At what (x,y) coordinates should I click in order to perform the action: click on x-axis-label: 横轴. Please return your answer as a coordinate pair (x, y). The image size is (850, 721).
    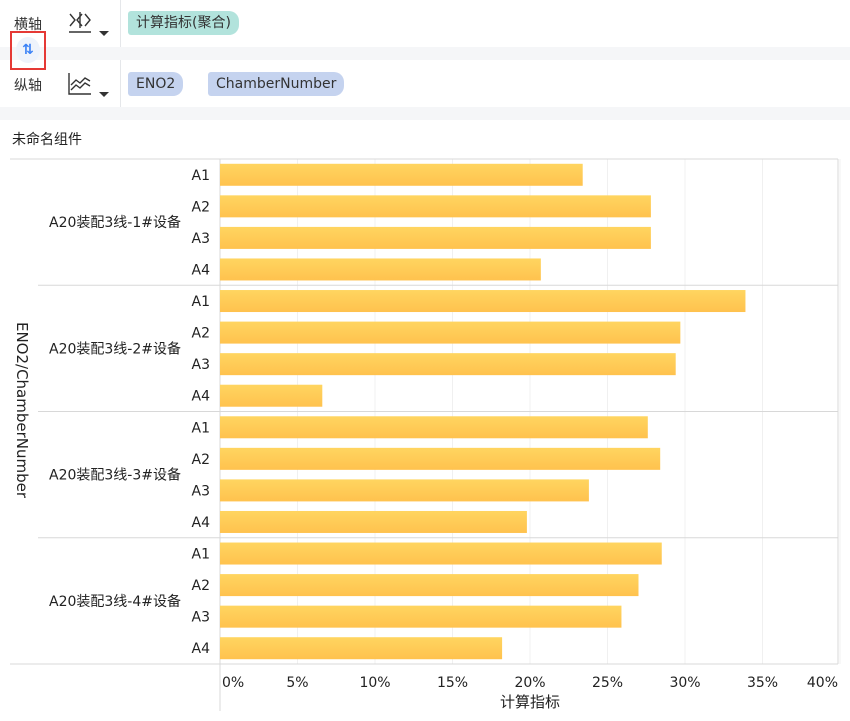
    Looking at the image, I should click on (28, 25).